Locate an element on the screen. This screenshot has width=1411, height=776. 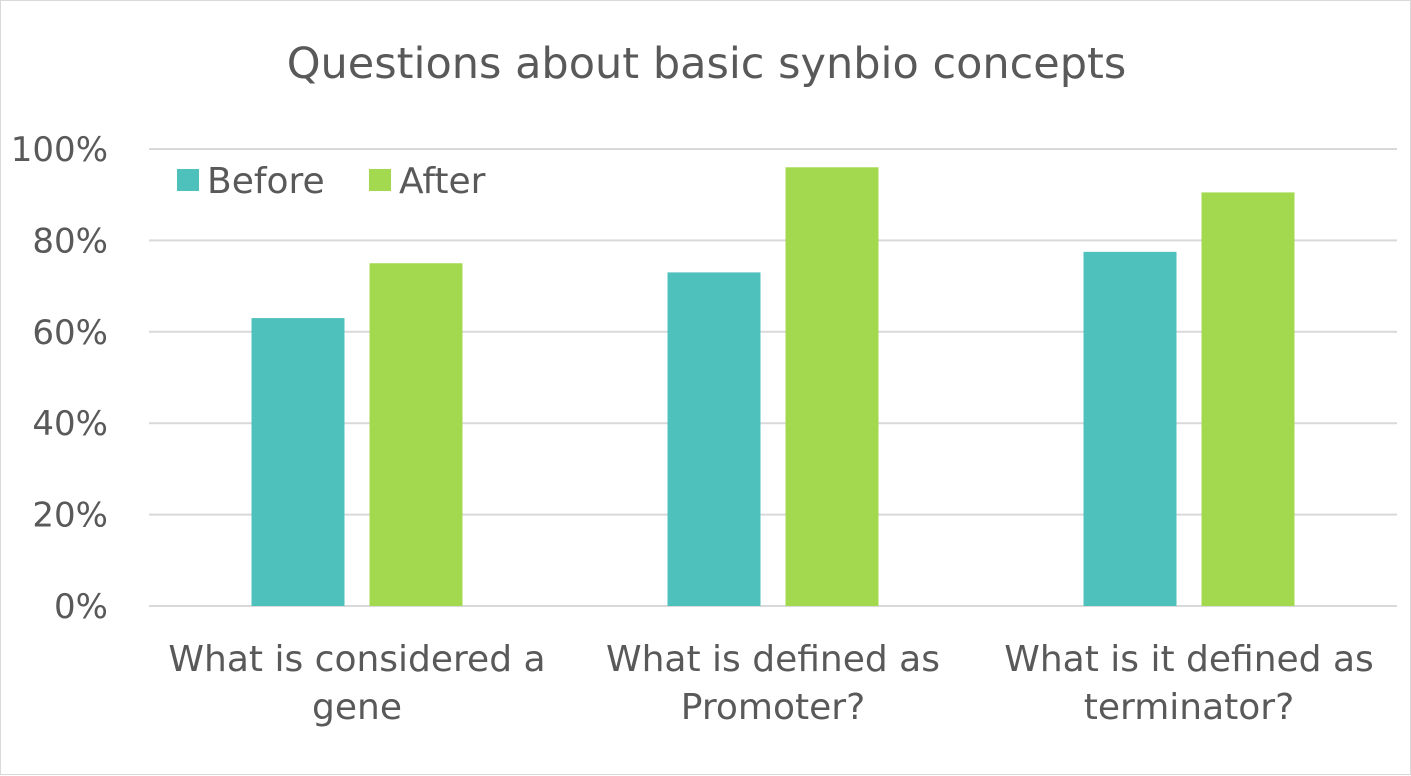
y-tick-label: 100% is located at coordinates (59, 150).